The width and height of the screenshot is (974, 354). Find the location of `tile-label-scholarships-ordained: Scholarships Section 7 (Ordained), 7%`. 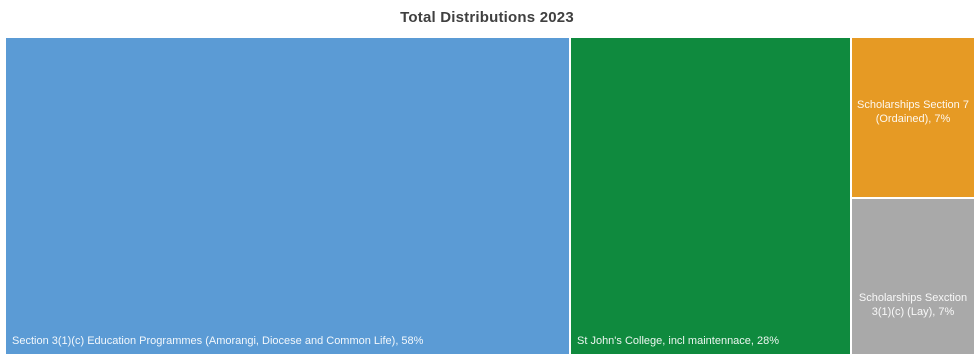

tile-label-scholarships-ordained: Scholarships Section 7 (Ordained), 7% is located at coordinates (913, 112).